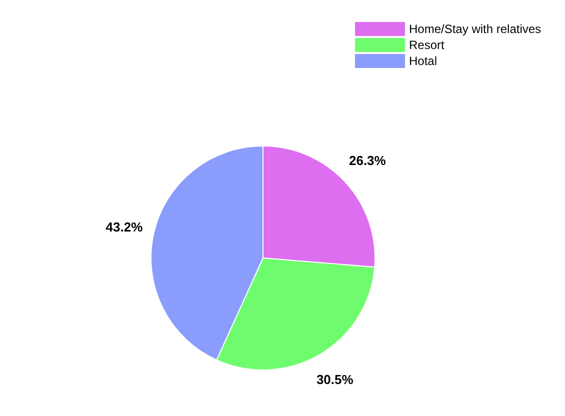 The width and height of the screenshot is (565, 416). What do you see at coordinates (367, 160) in the screenshot?
I see `data-label: 26.3%` at bounding box center [367, 160].